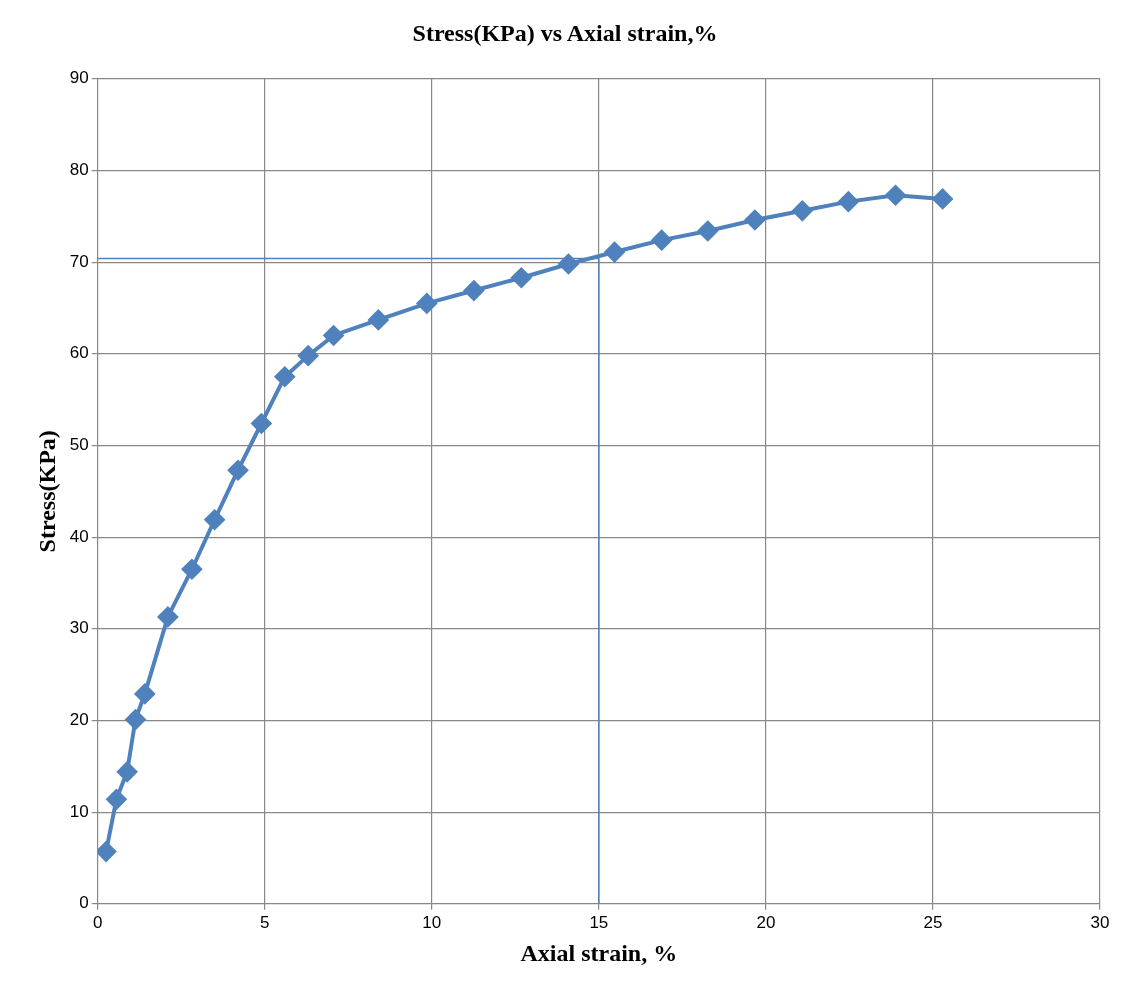 This screenshot has width=1130, height=993. Describe the element at coordinates (432, 922) in the screenshot. I see `x-tick-label: 10` at that location.